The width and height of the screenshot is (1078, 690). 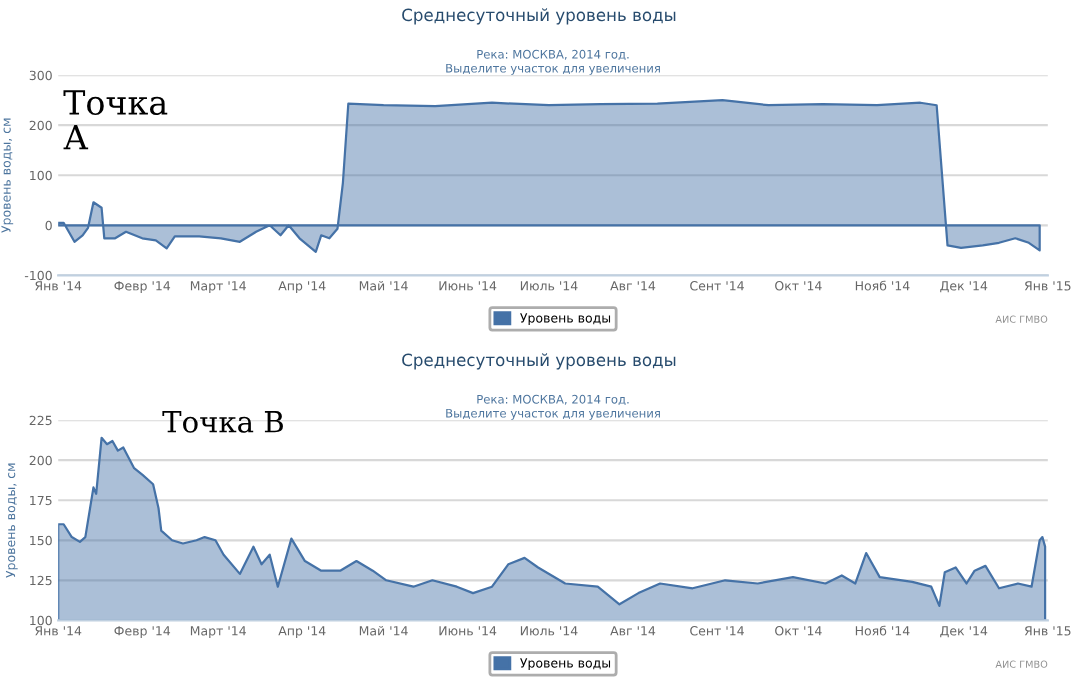 What do you see at coordinates (222, 422) in the screenshot?
I see `annotation: Точка В` at bounding box center [222, 422].